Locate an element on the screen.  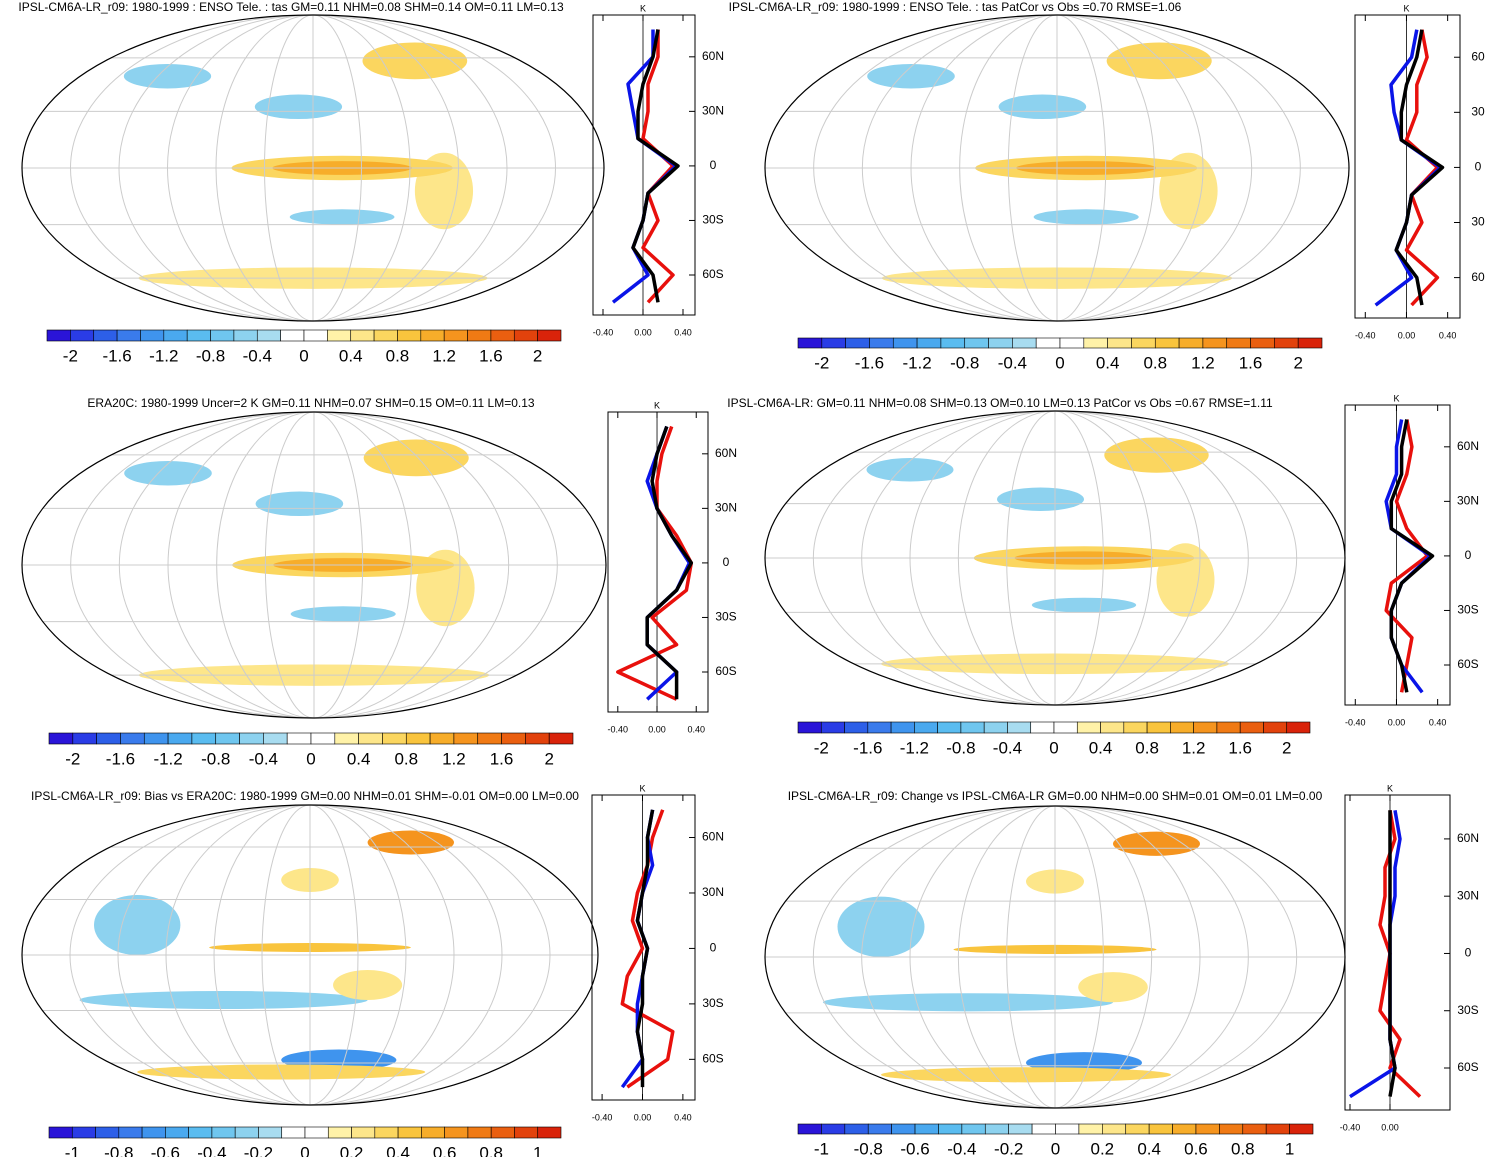
x-tick-label: -0.40 is located at coordinates (1355, 722).